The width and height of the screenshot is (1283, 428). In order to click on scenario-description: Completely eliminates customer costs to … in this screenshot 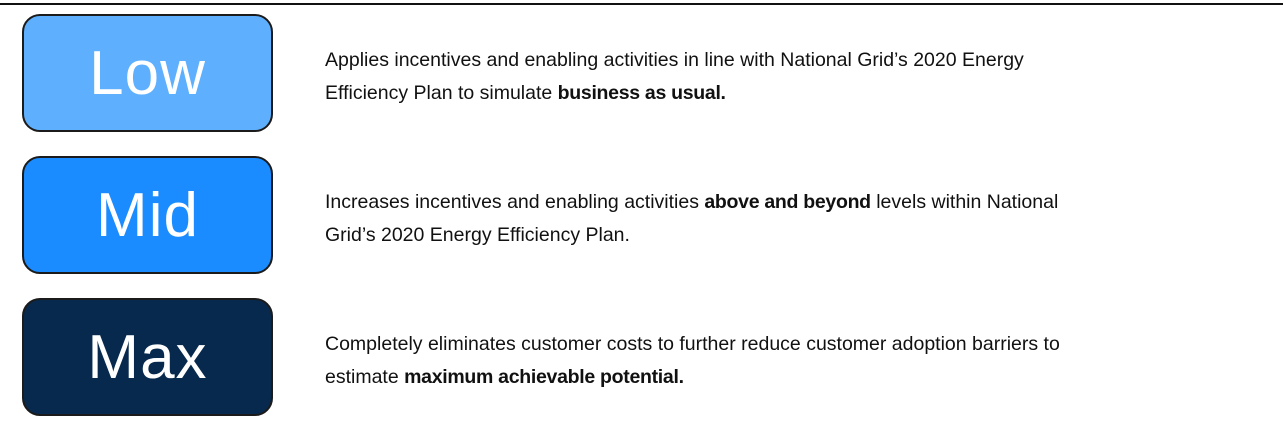, I will do `click(692, 361)`.